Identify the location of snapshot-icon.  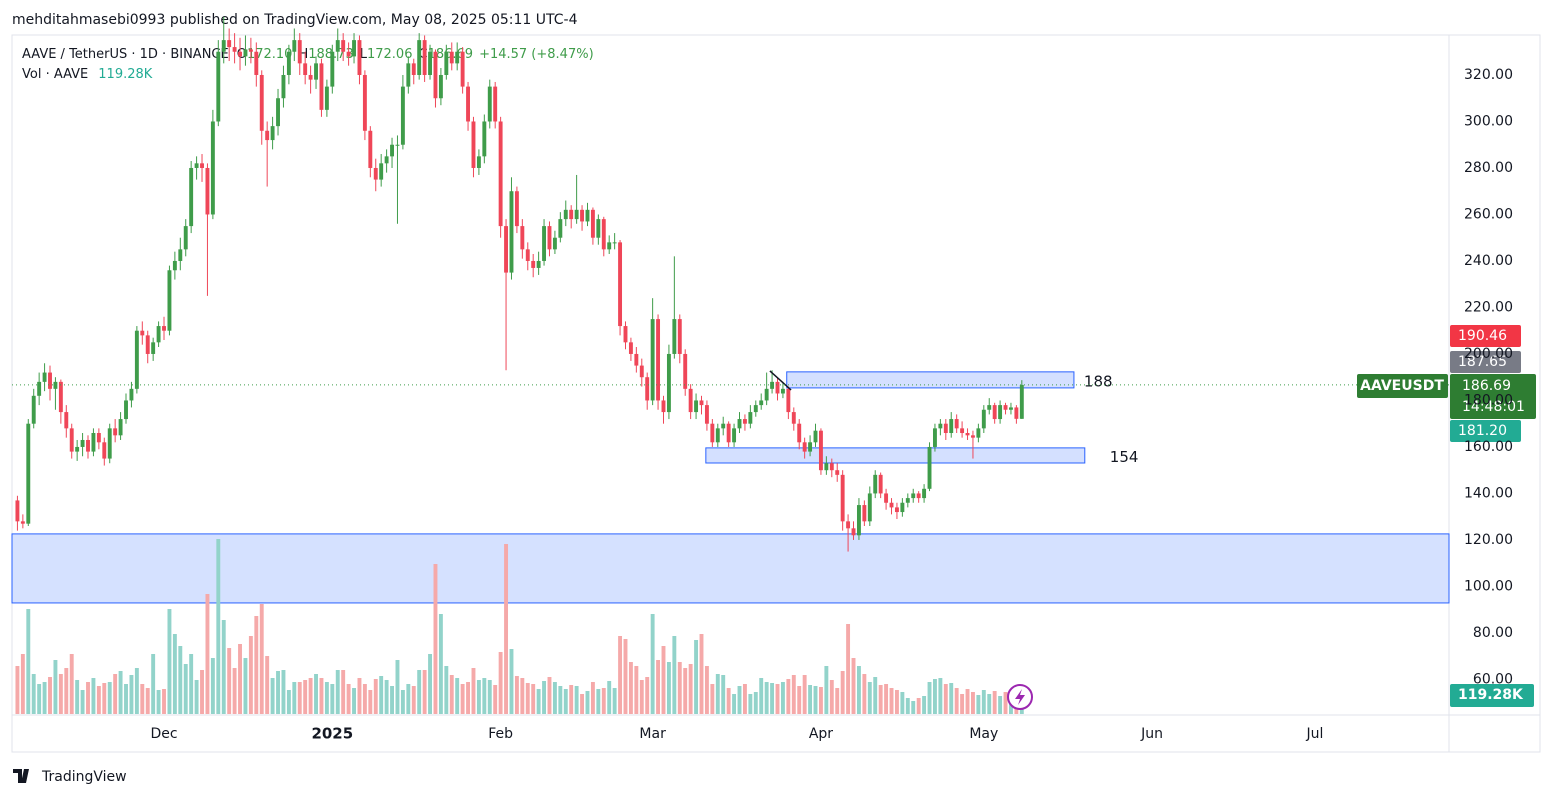
(1020, 697).